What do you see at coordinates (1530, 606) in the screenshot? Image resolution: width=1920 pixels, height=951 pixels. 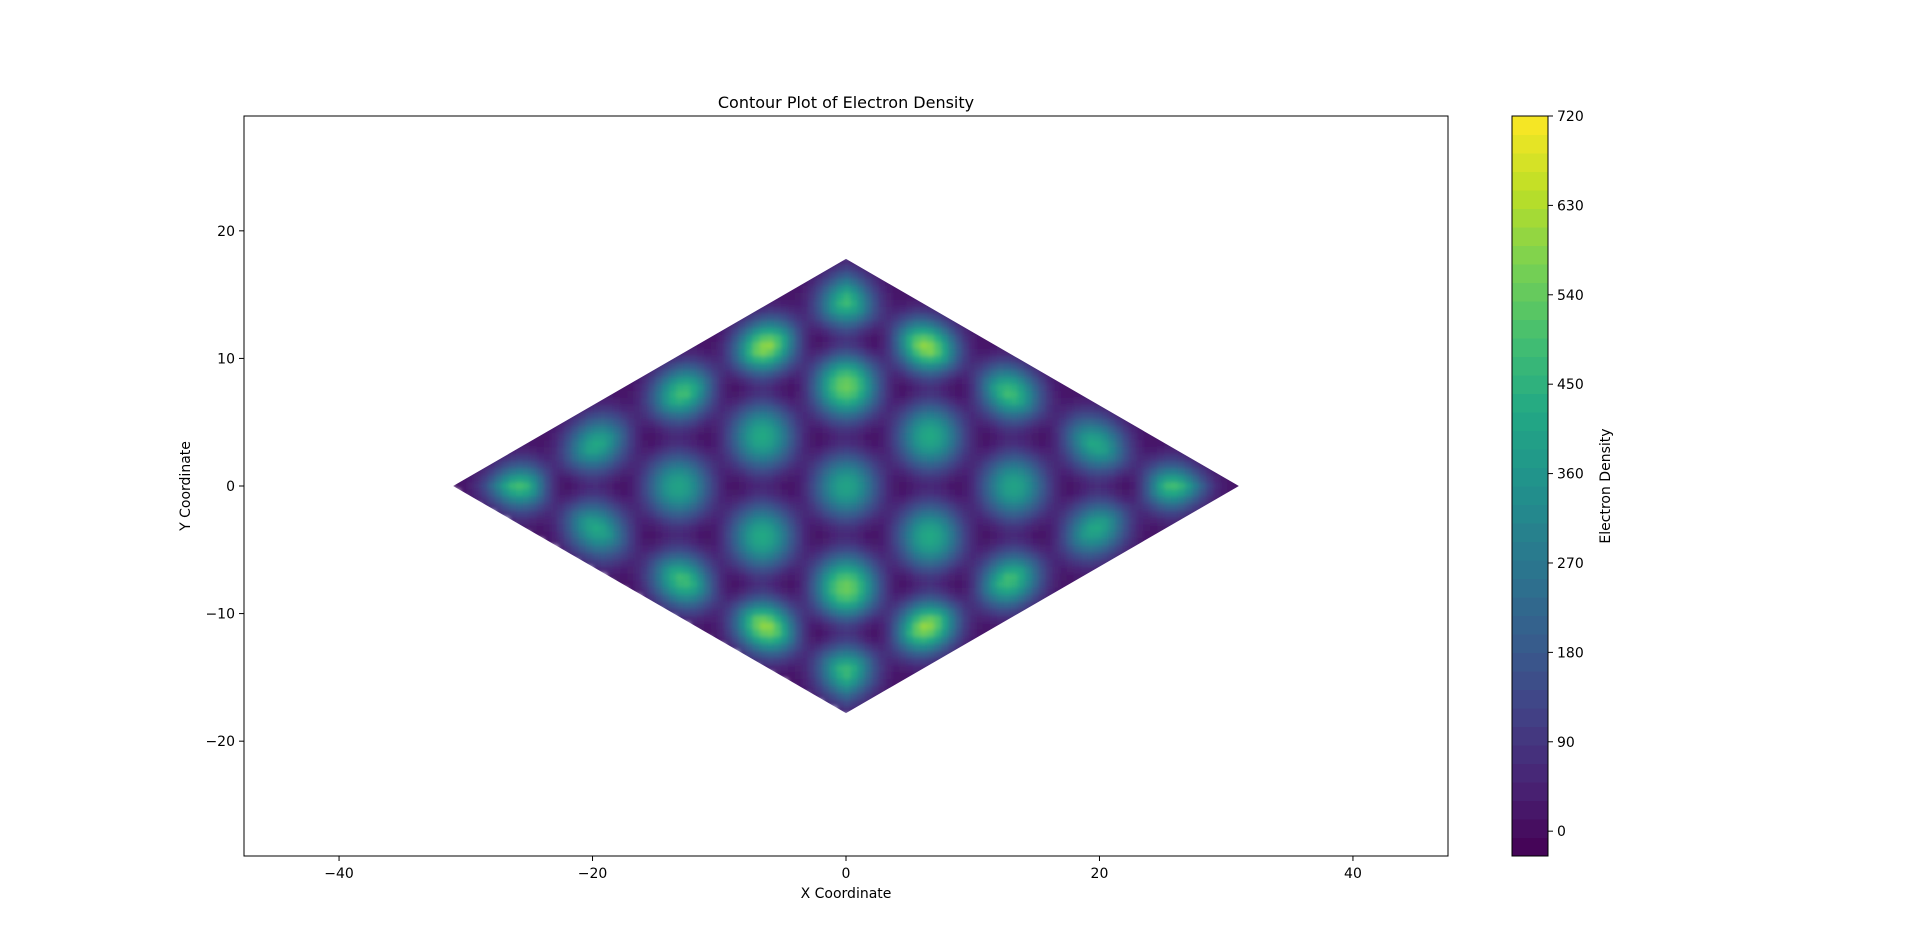 I see `colorbar-band` at bounding box center [1530, 606].